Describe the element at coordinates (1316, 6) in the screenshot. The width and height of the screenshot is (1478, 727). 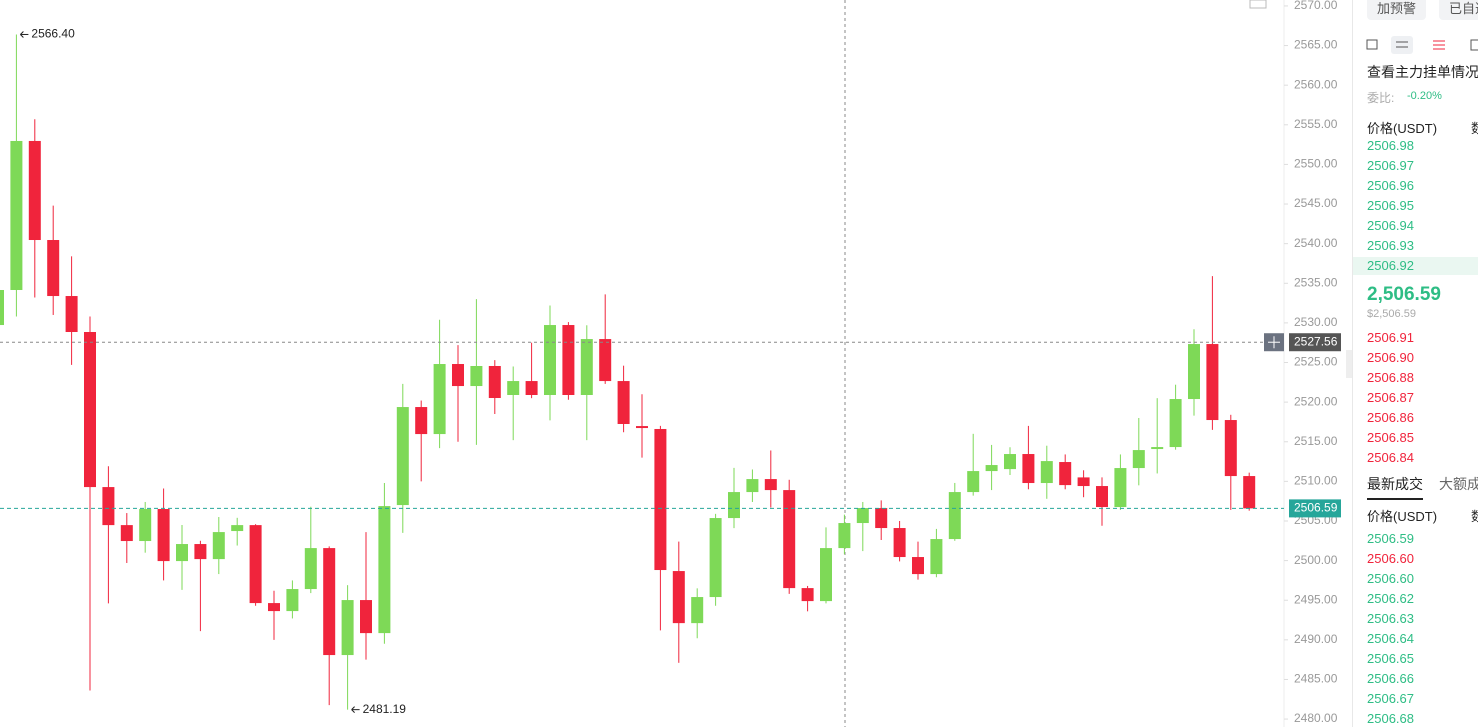
I see `y-tick-label: 2570.00` at that location.